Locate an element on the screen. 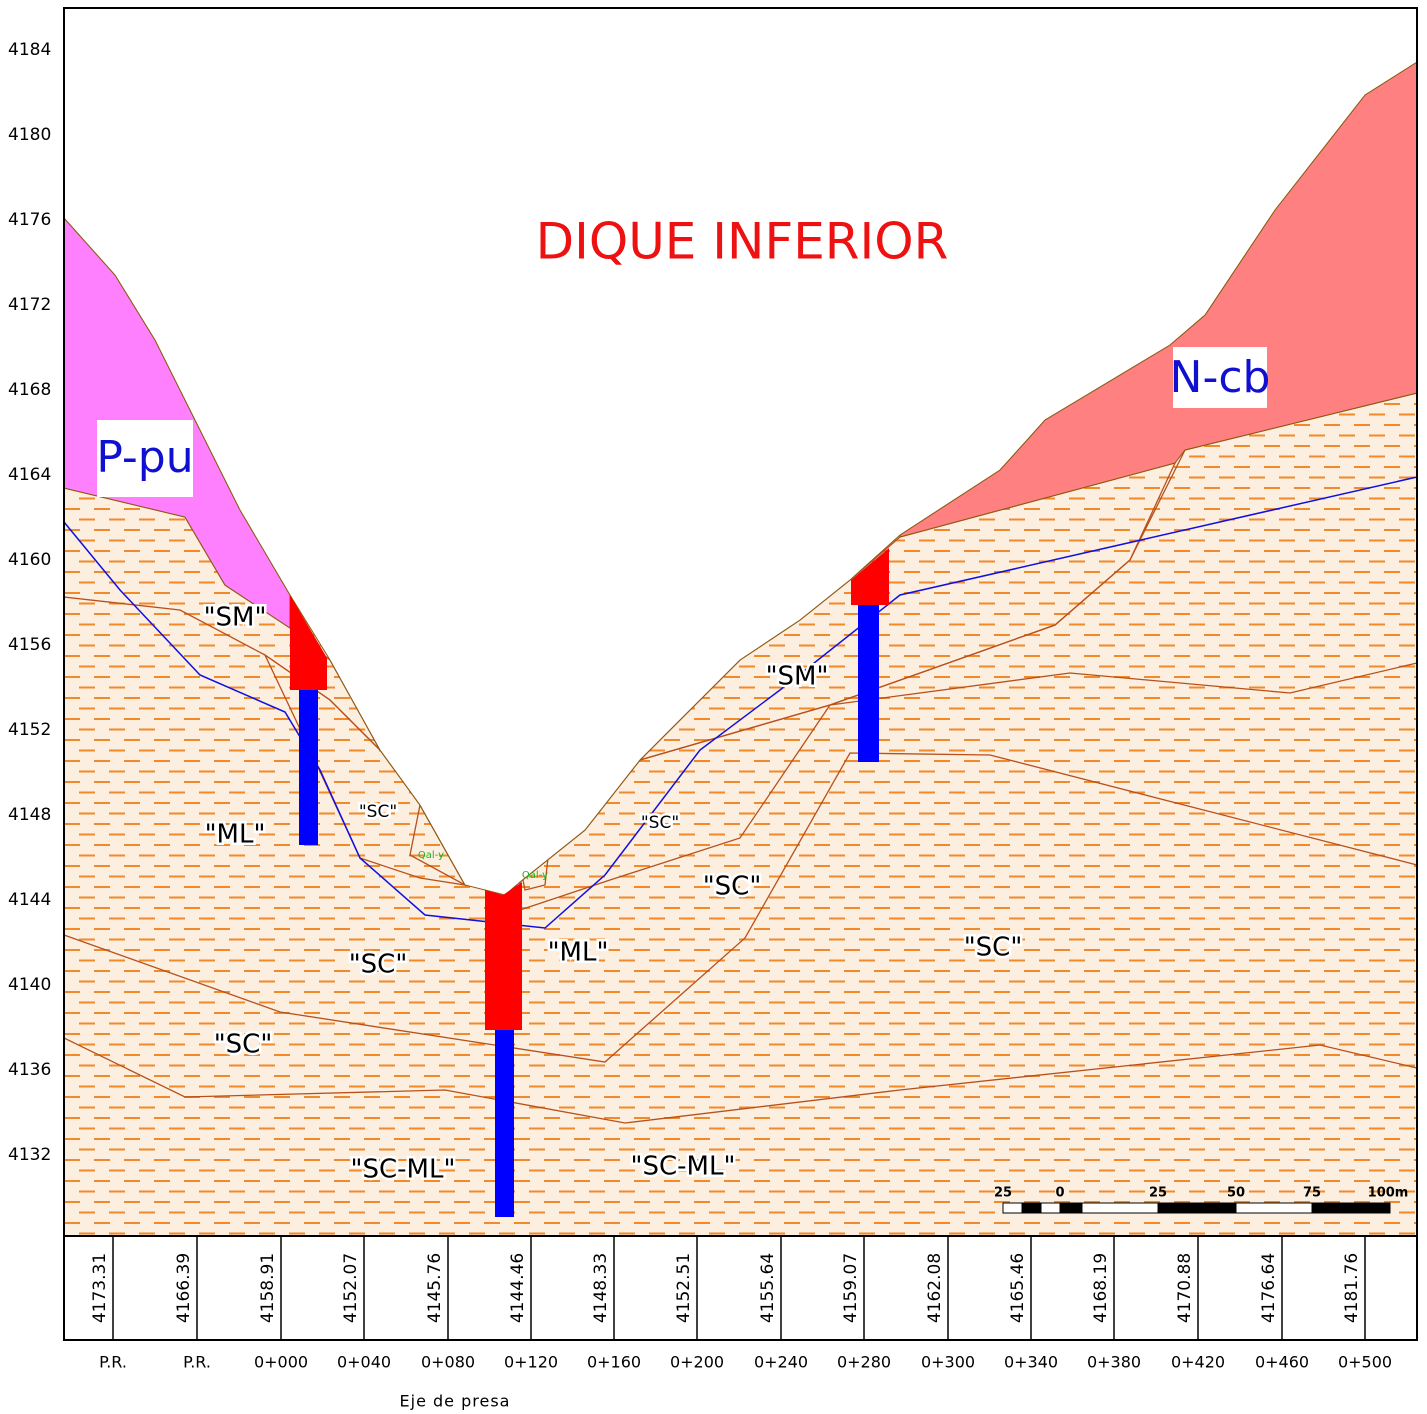 The image size is (1427, 1414). elevation-label: 4160 is located at coordinates (29, 560).